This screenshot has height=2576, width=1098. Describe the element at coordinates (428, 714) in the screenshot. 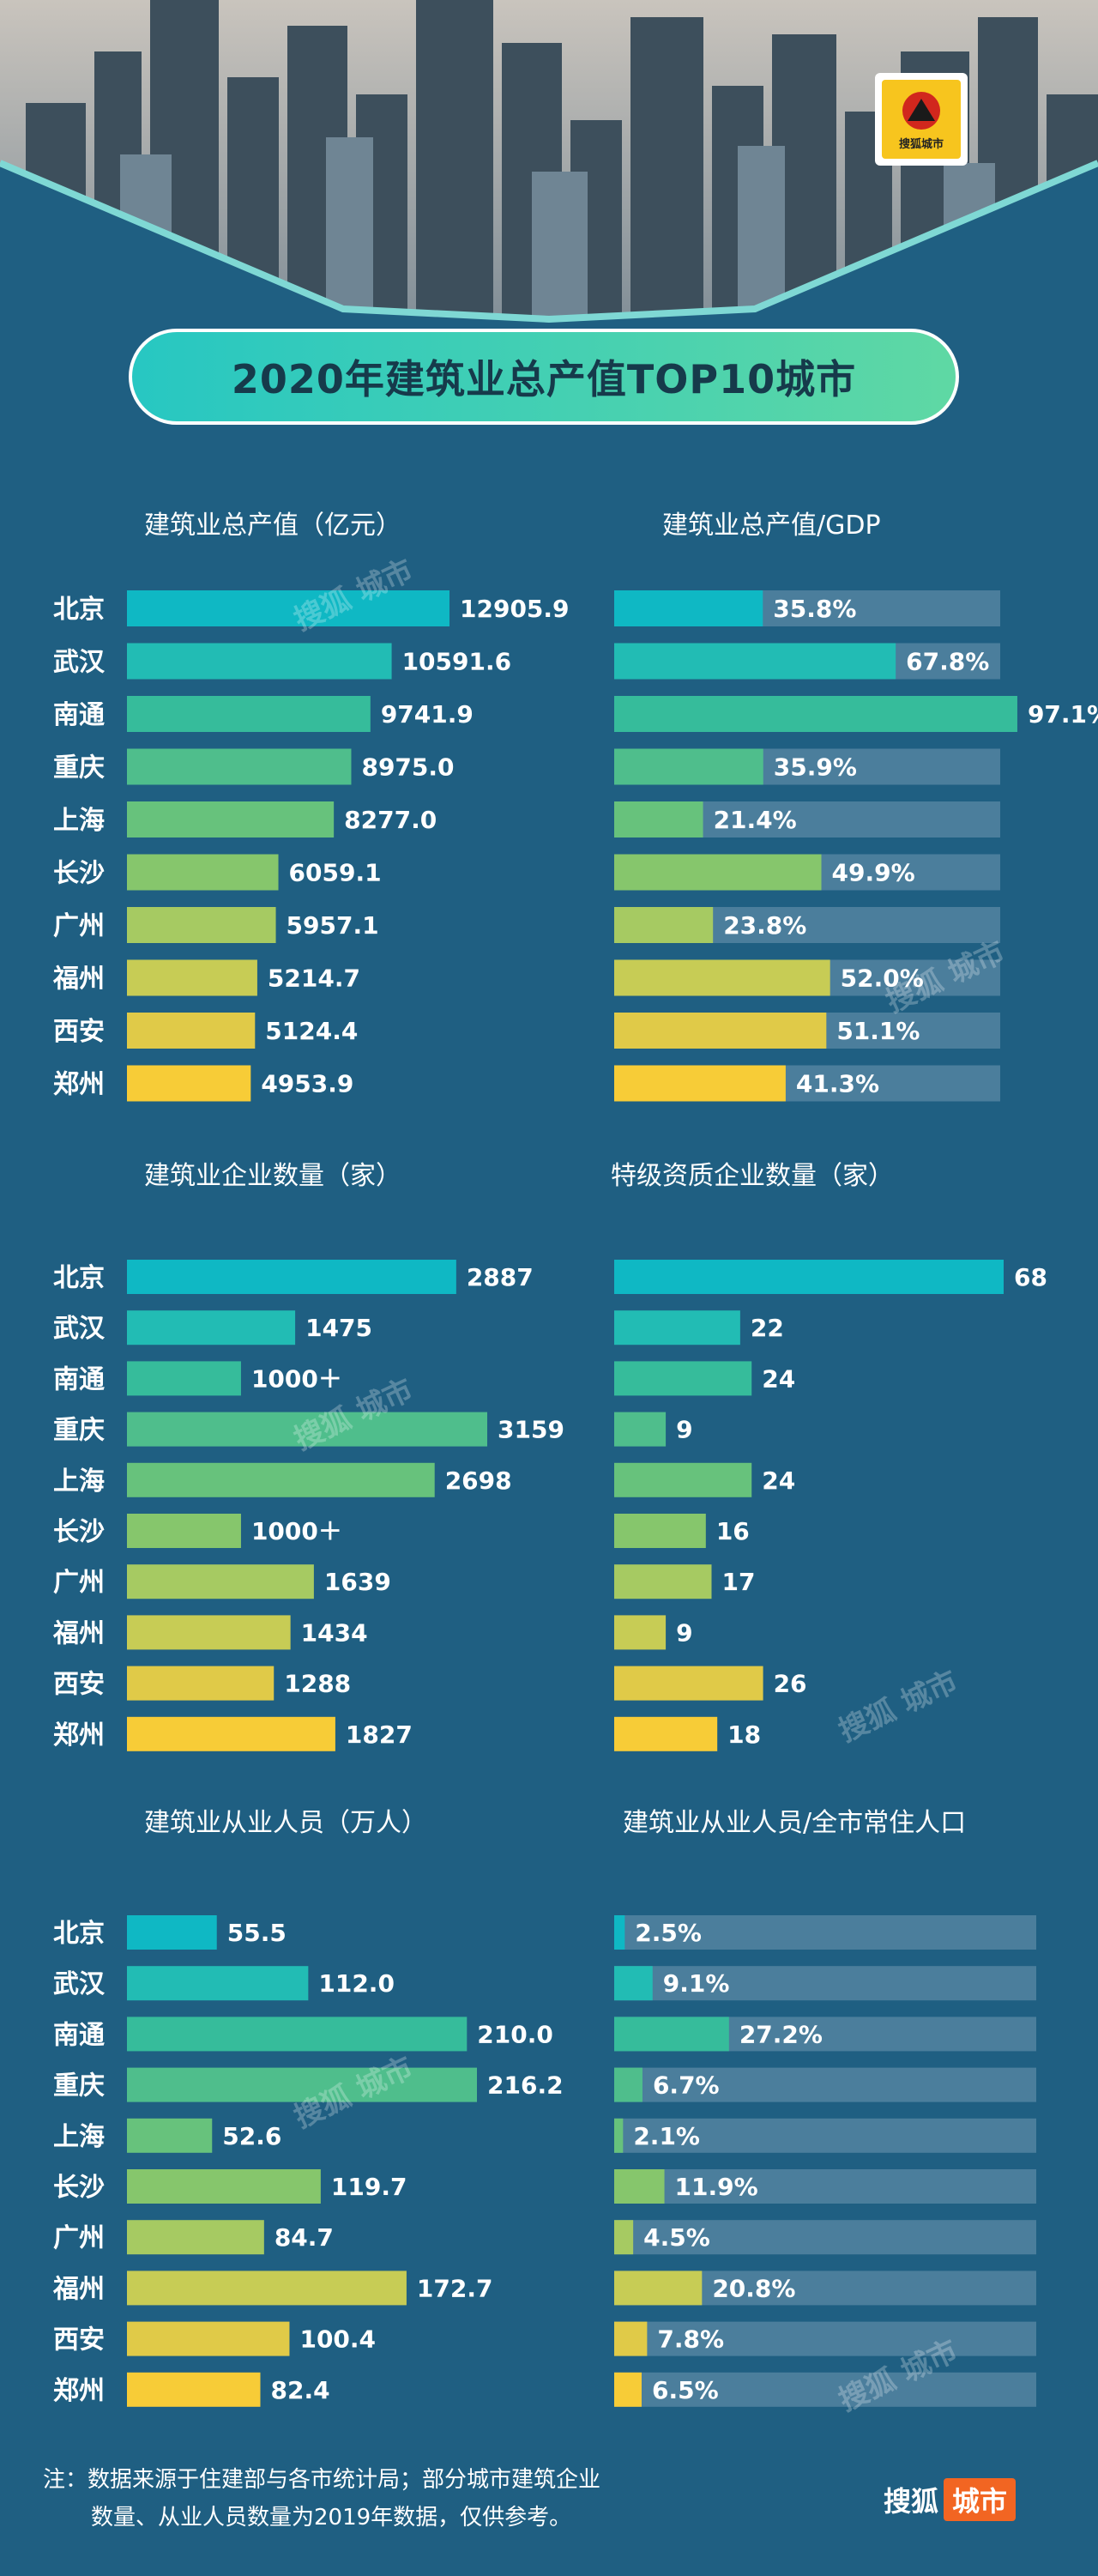

I see `data-label: 9741.9` at that location.